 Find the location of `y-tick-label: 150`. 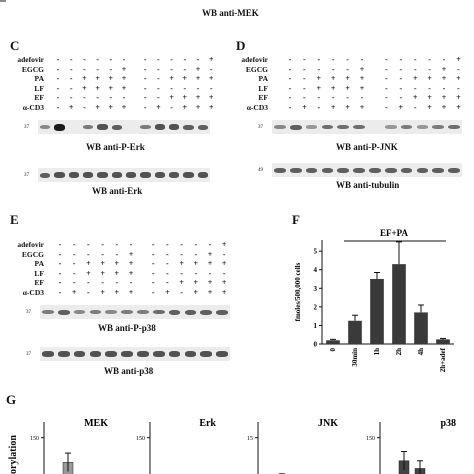

y-tick-label: 150 is located at coordinates (140, 439).